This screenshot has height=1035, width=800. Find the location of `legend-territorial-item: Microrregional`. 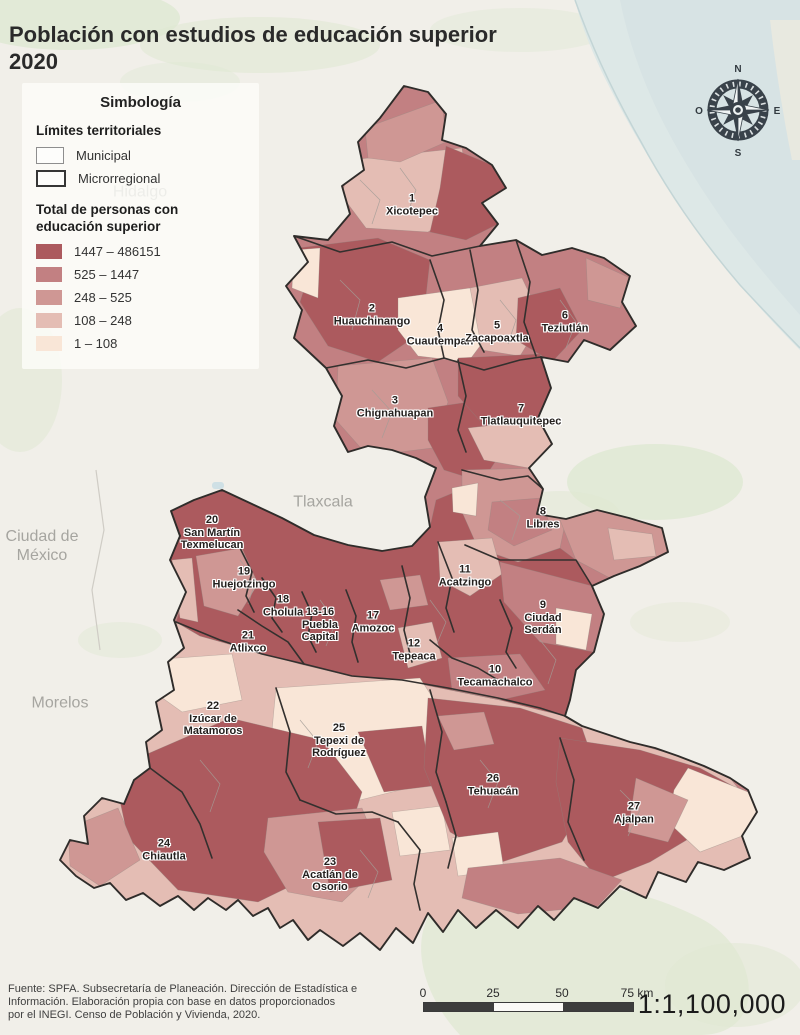

legend-territorial-item: Microrregional is located at coordinates (140, 178).